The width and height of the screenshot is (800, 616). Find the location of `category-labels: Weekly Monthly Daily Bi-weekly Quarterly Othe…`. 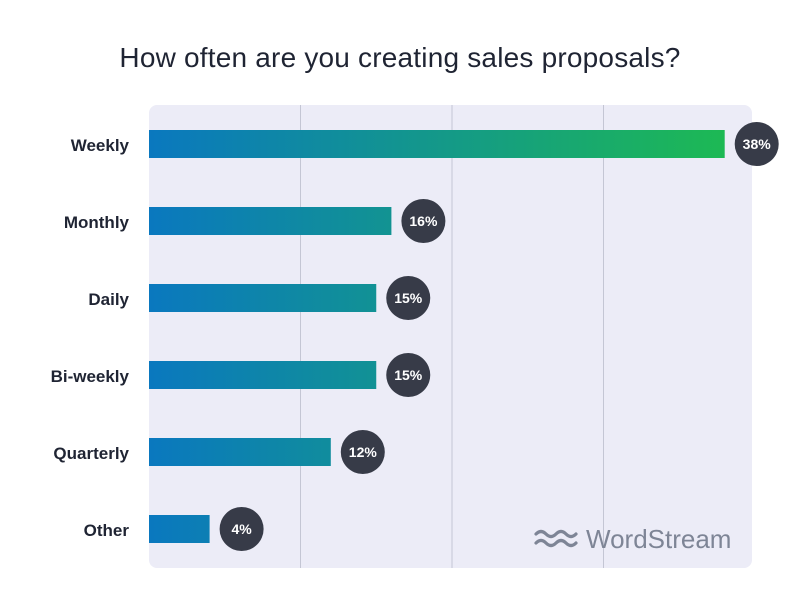

category-labels: Weekly Monthly Daily Bi-weekly Quarterly Othe… is located at coordinates (90, 338).